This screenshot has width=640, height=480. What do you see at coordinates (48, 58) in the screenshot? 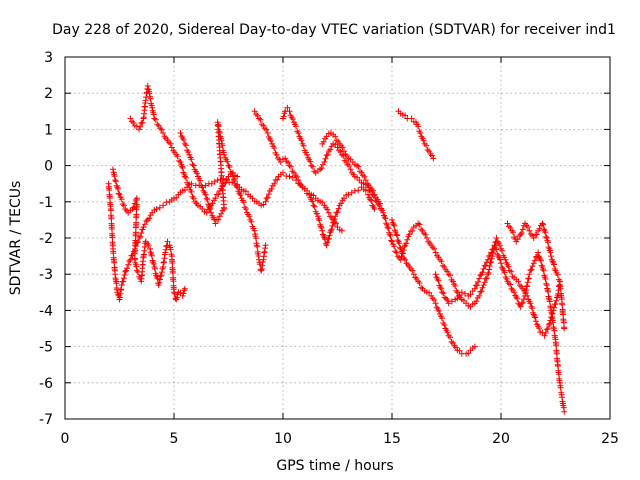
I see `y-tick-label: 3` at bounding box center [48, 58].